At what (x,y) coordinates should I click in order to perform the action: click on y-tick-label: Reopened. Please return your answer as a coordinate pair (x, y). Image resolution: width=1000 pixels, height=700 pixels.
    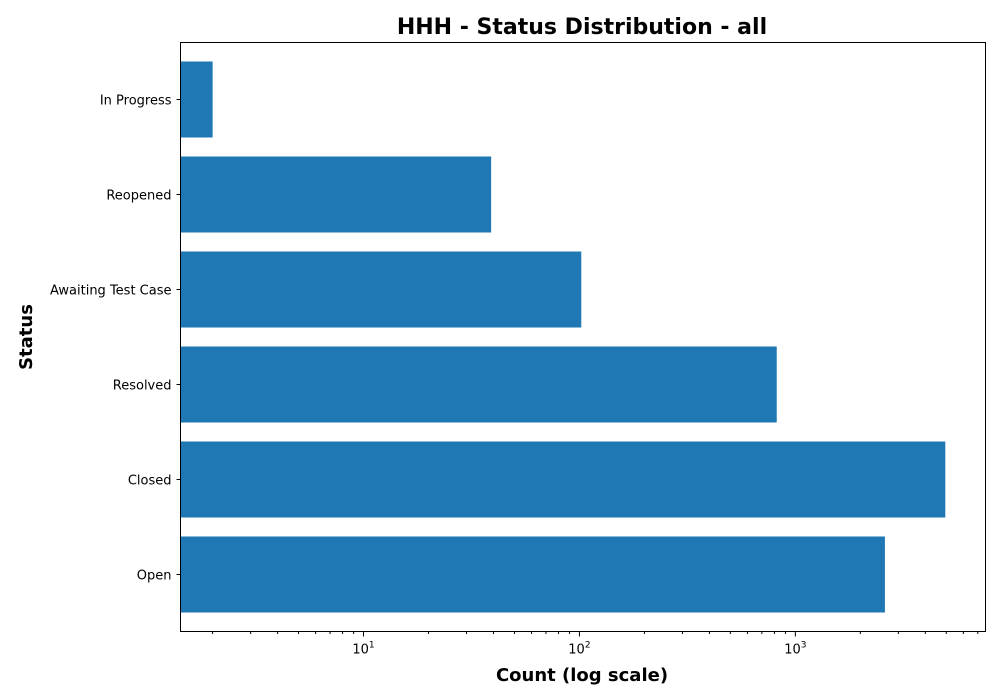
    Looking at the image, I should click on (138, 196).